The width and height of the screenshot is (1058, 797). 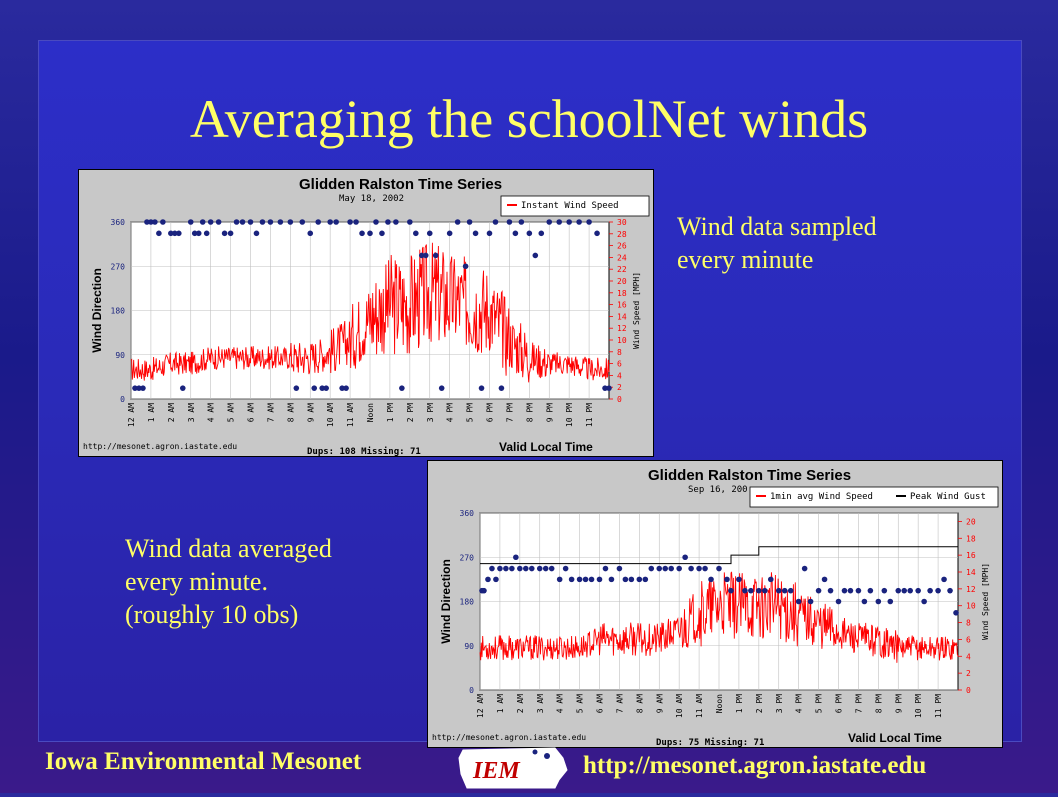 I want to click on x-tick-label: 7 PM, so click(x=509, y=412).